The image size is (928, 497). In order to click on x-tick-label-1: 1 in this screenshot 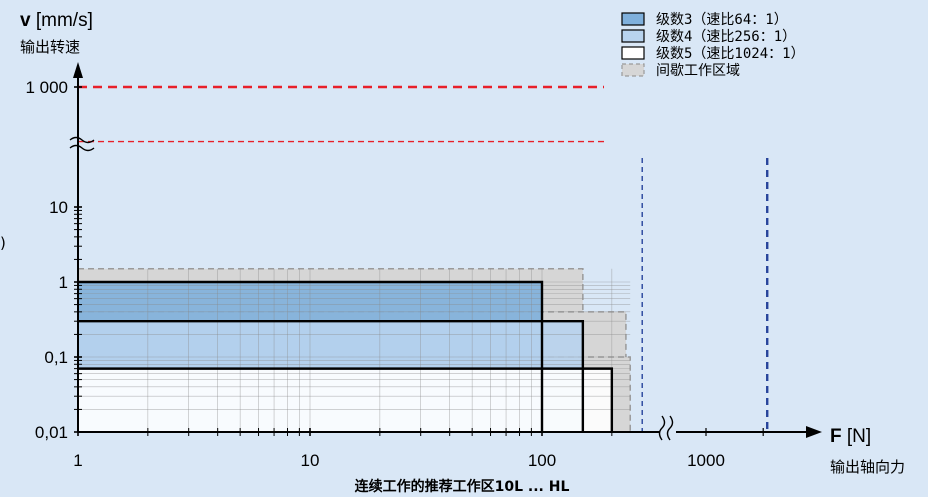, I will do `click(77, 460)`.